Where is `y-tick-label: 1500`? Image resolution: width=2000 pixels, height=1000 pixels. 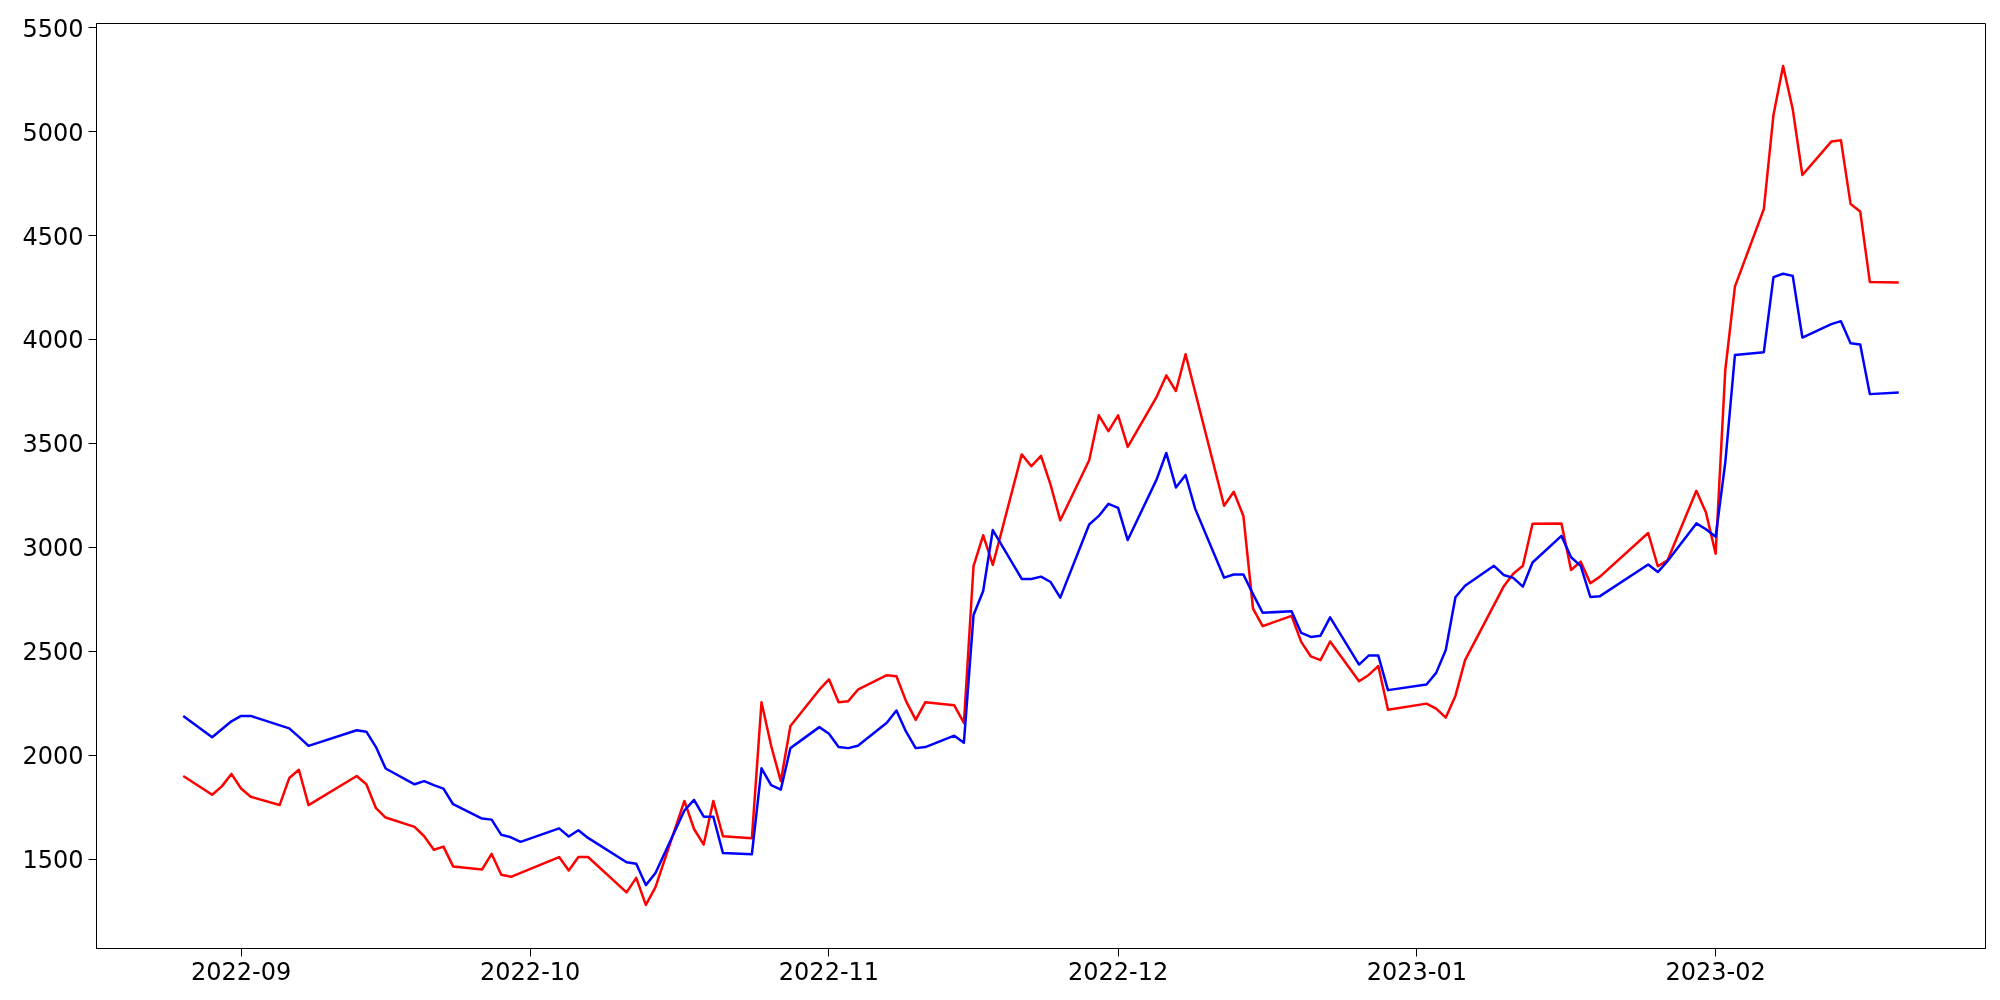 y-tick-label: 1500 is located at coordinates (53, 860).